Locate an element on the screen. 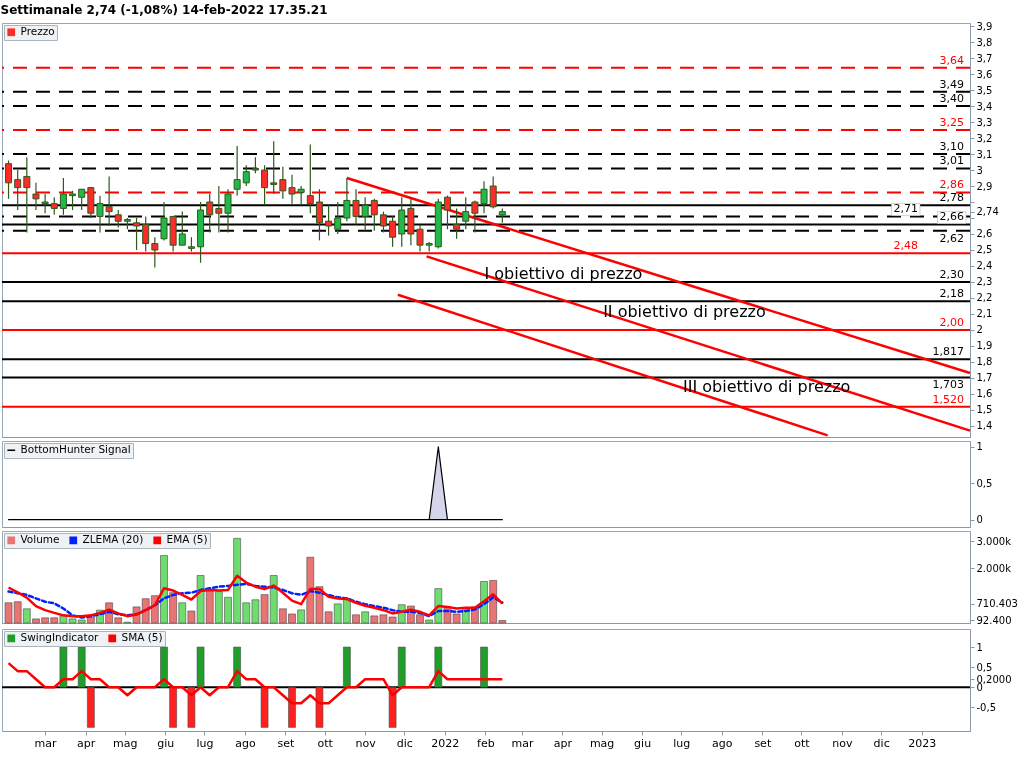 This screenshot has height=768, width=1024. ref-line-label: 2,66 is located at coordinates (951, 217).